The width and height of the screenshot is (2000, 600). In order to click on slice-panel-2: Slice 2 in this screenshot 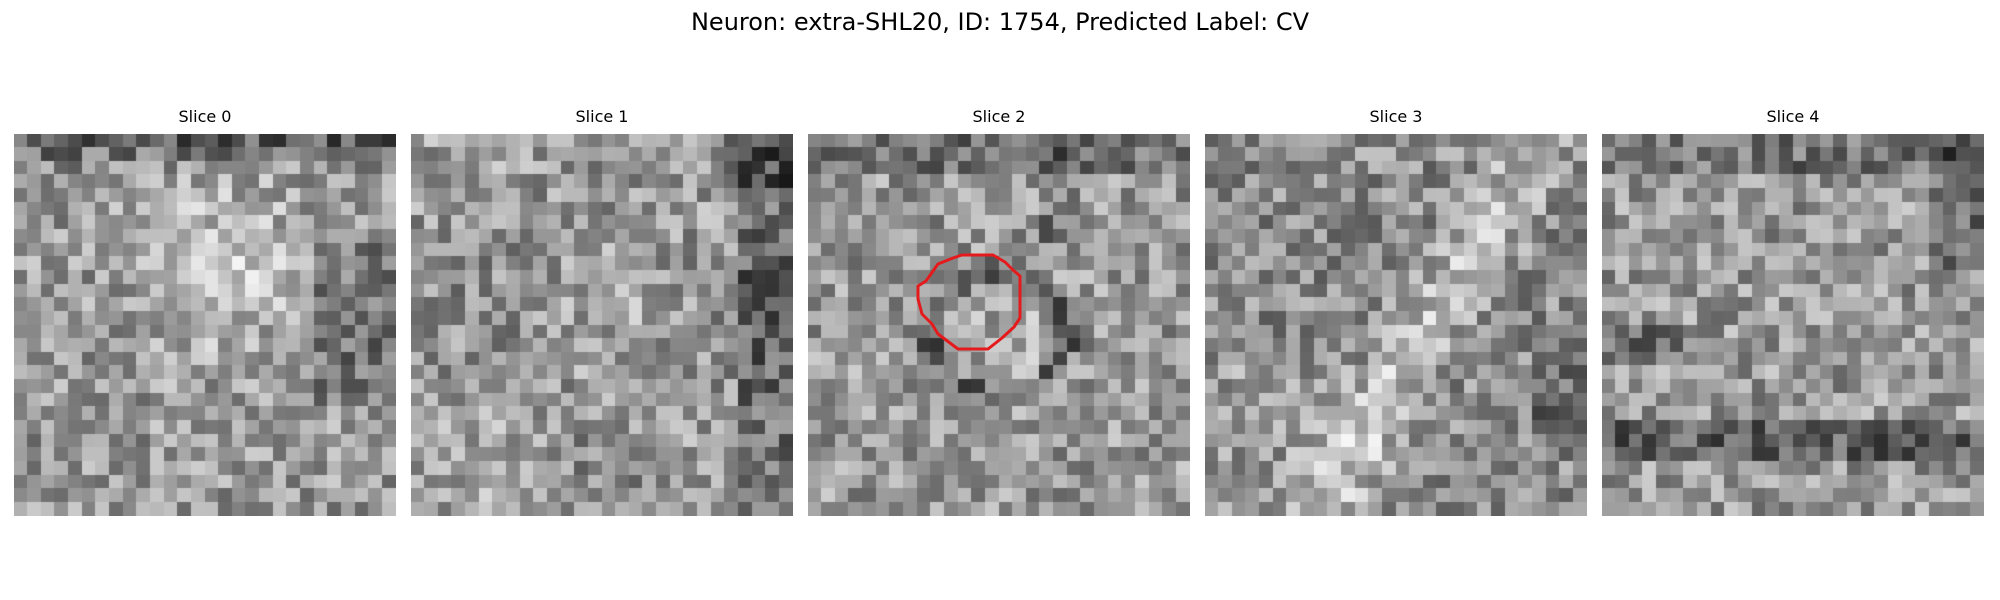, I will do `click(999, 311)`.